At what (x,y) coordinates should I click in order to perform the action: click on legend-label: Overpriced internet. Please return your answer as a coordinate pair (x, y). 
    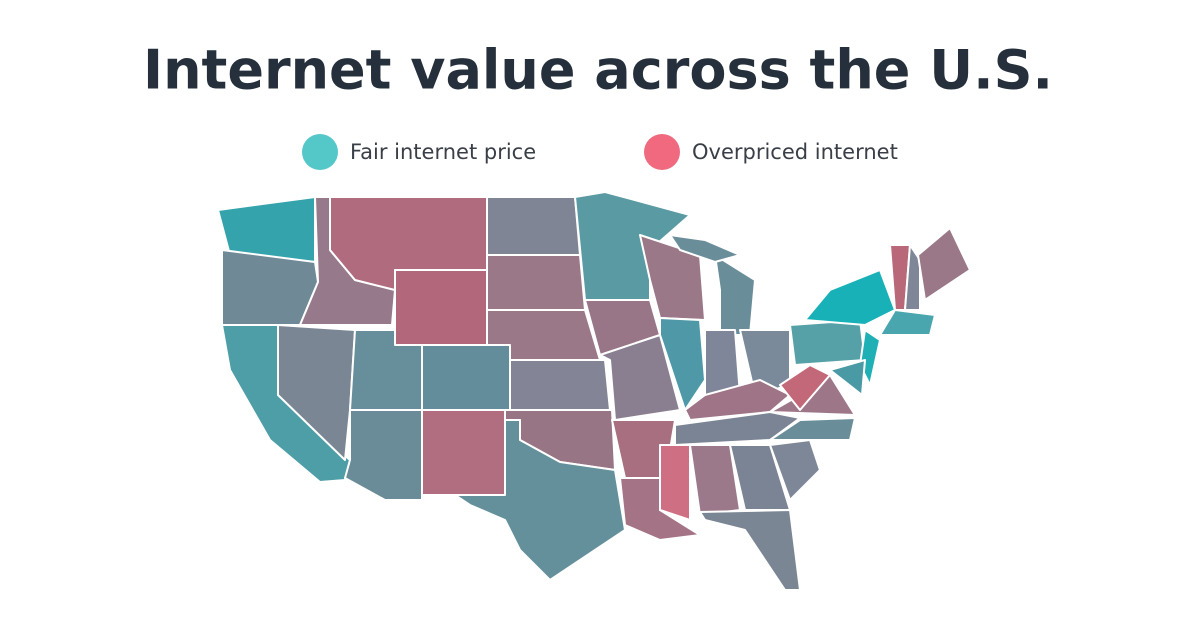
    Looking at the image, I should click on (795, 152).